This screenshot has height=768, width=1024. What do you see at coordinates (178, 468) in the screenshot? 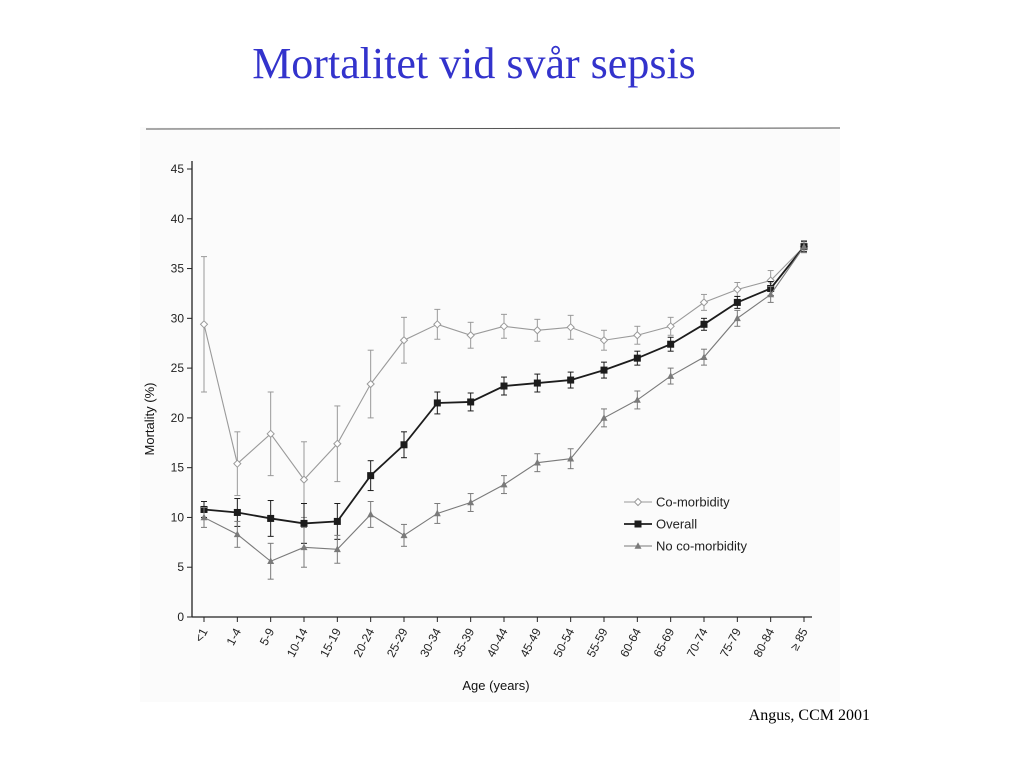
I see `y-tick-label: 15` at bounding box center [178, 468].